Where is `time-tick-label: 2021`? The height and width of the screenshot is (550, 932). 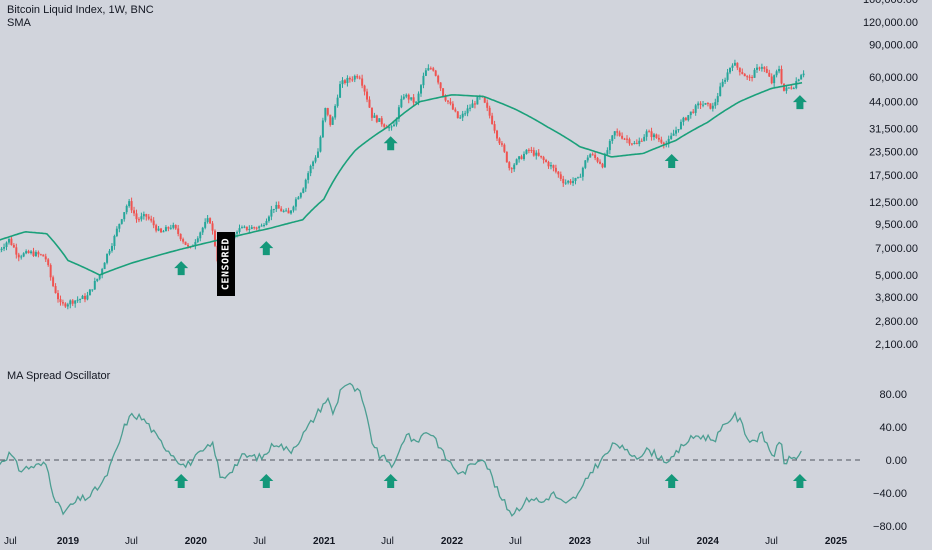 time-tick-label: 2021 is located at coordinates (324, 541).